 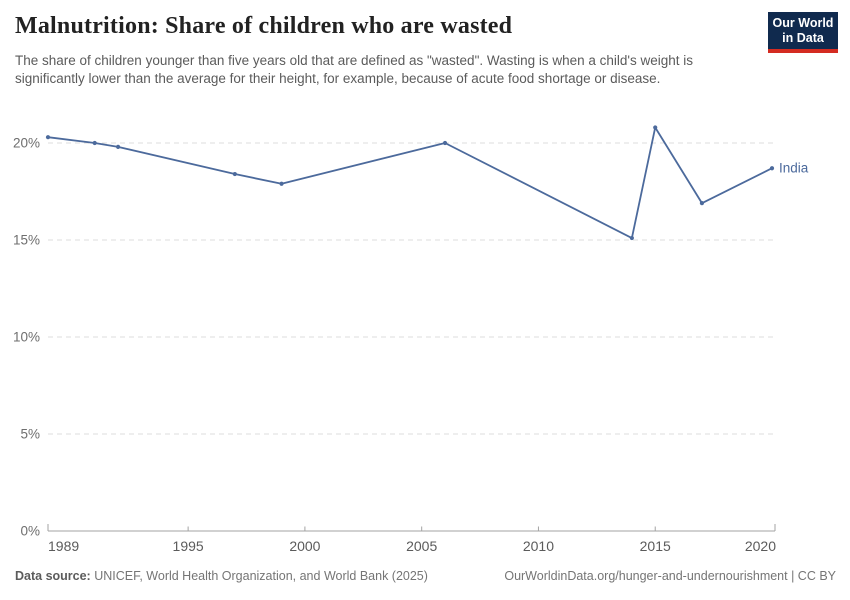 I want to click on series-end-label: India, so click(x=794, y=168).